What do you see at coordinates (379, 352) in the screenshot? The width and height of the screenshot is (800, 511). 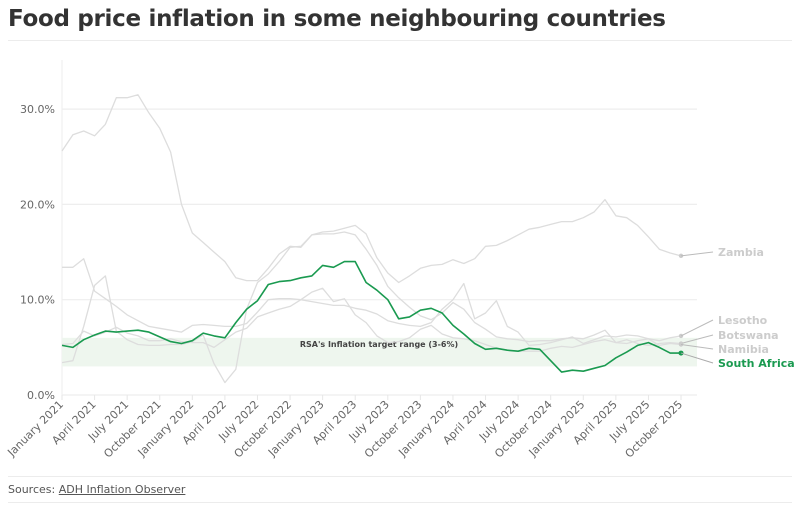 I see `target-band: RSA's Inflation target range (3-6%)` at bounding box center [379, 352].